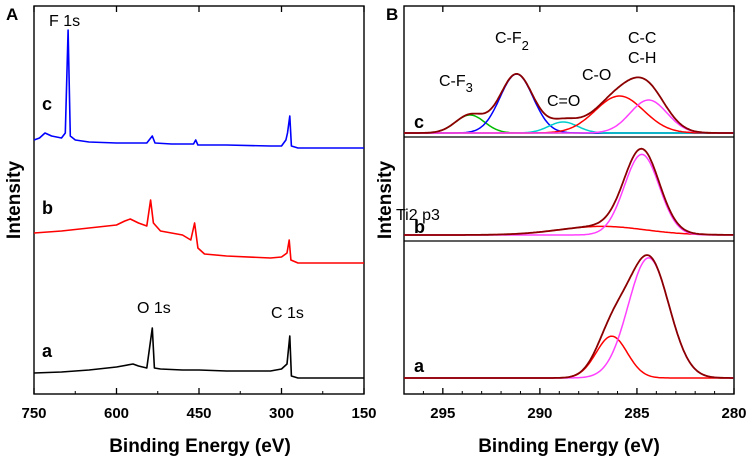 The height and width of the screenshot is (461, 754). I want to click on component-b-c-c-c-h, so click(569, 194).